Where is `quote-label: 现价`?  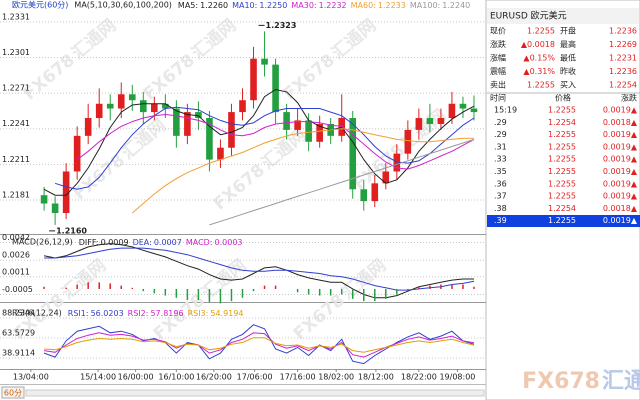 quote-label: 现价 is located at coordinates (498, 31).